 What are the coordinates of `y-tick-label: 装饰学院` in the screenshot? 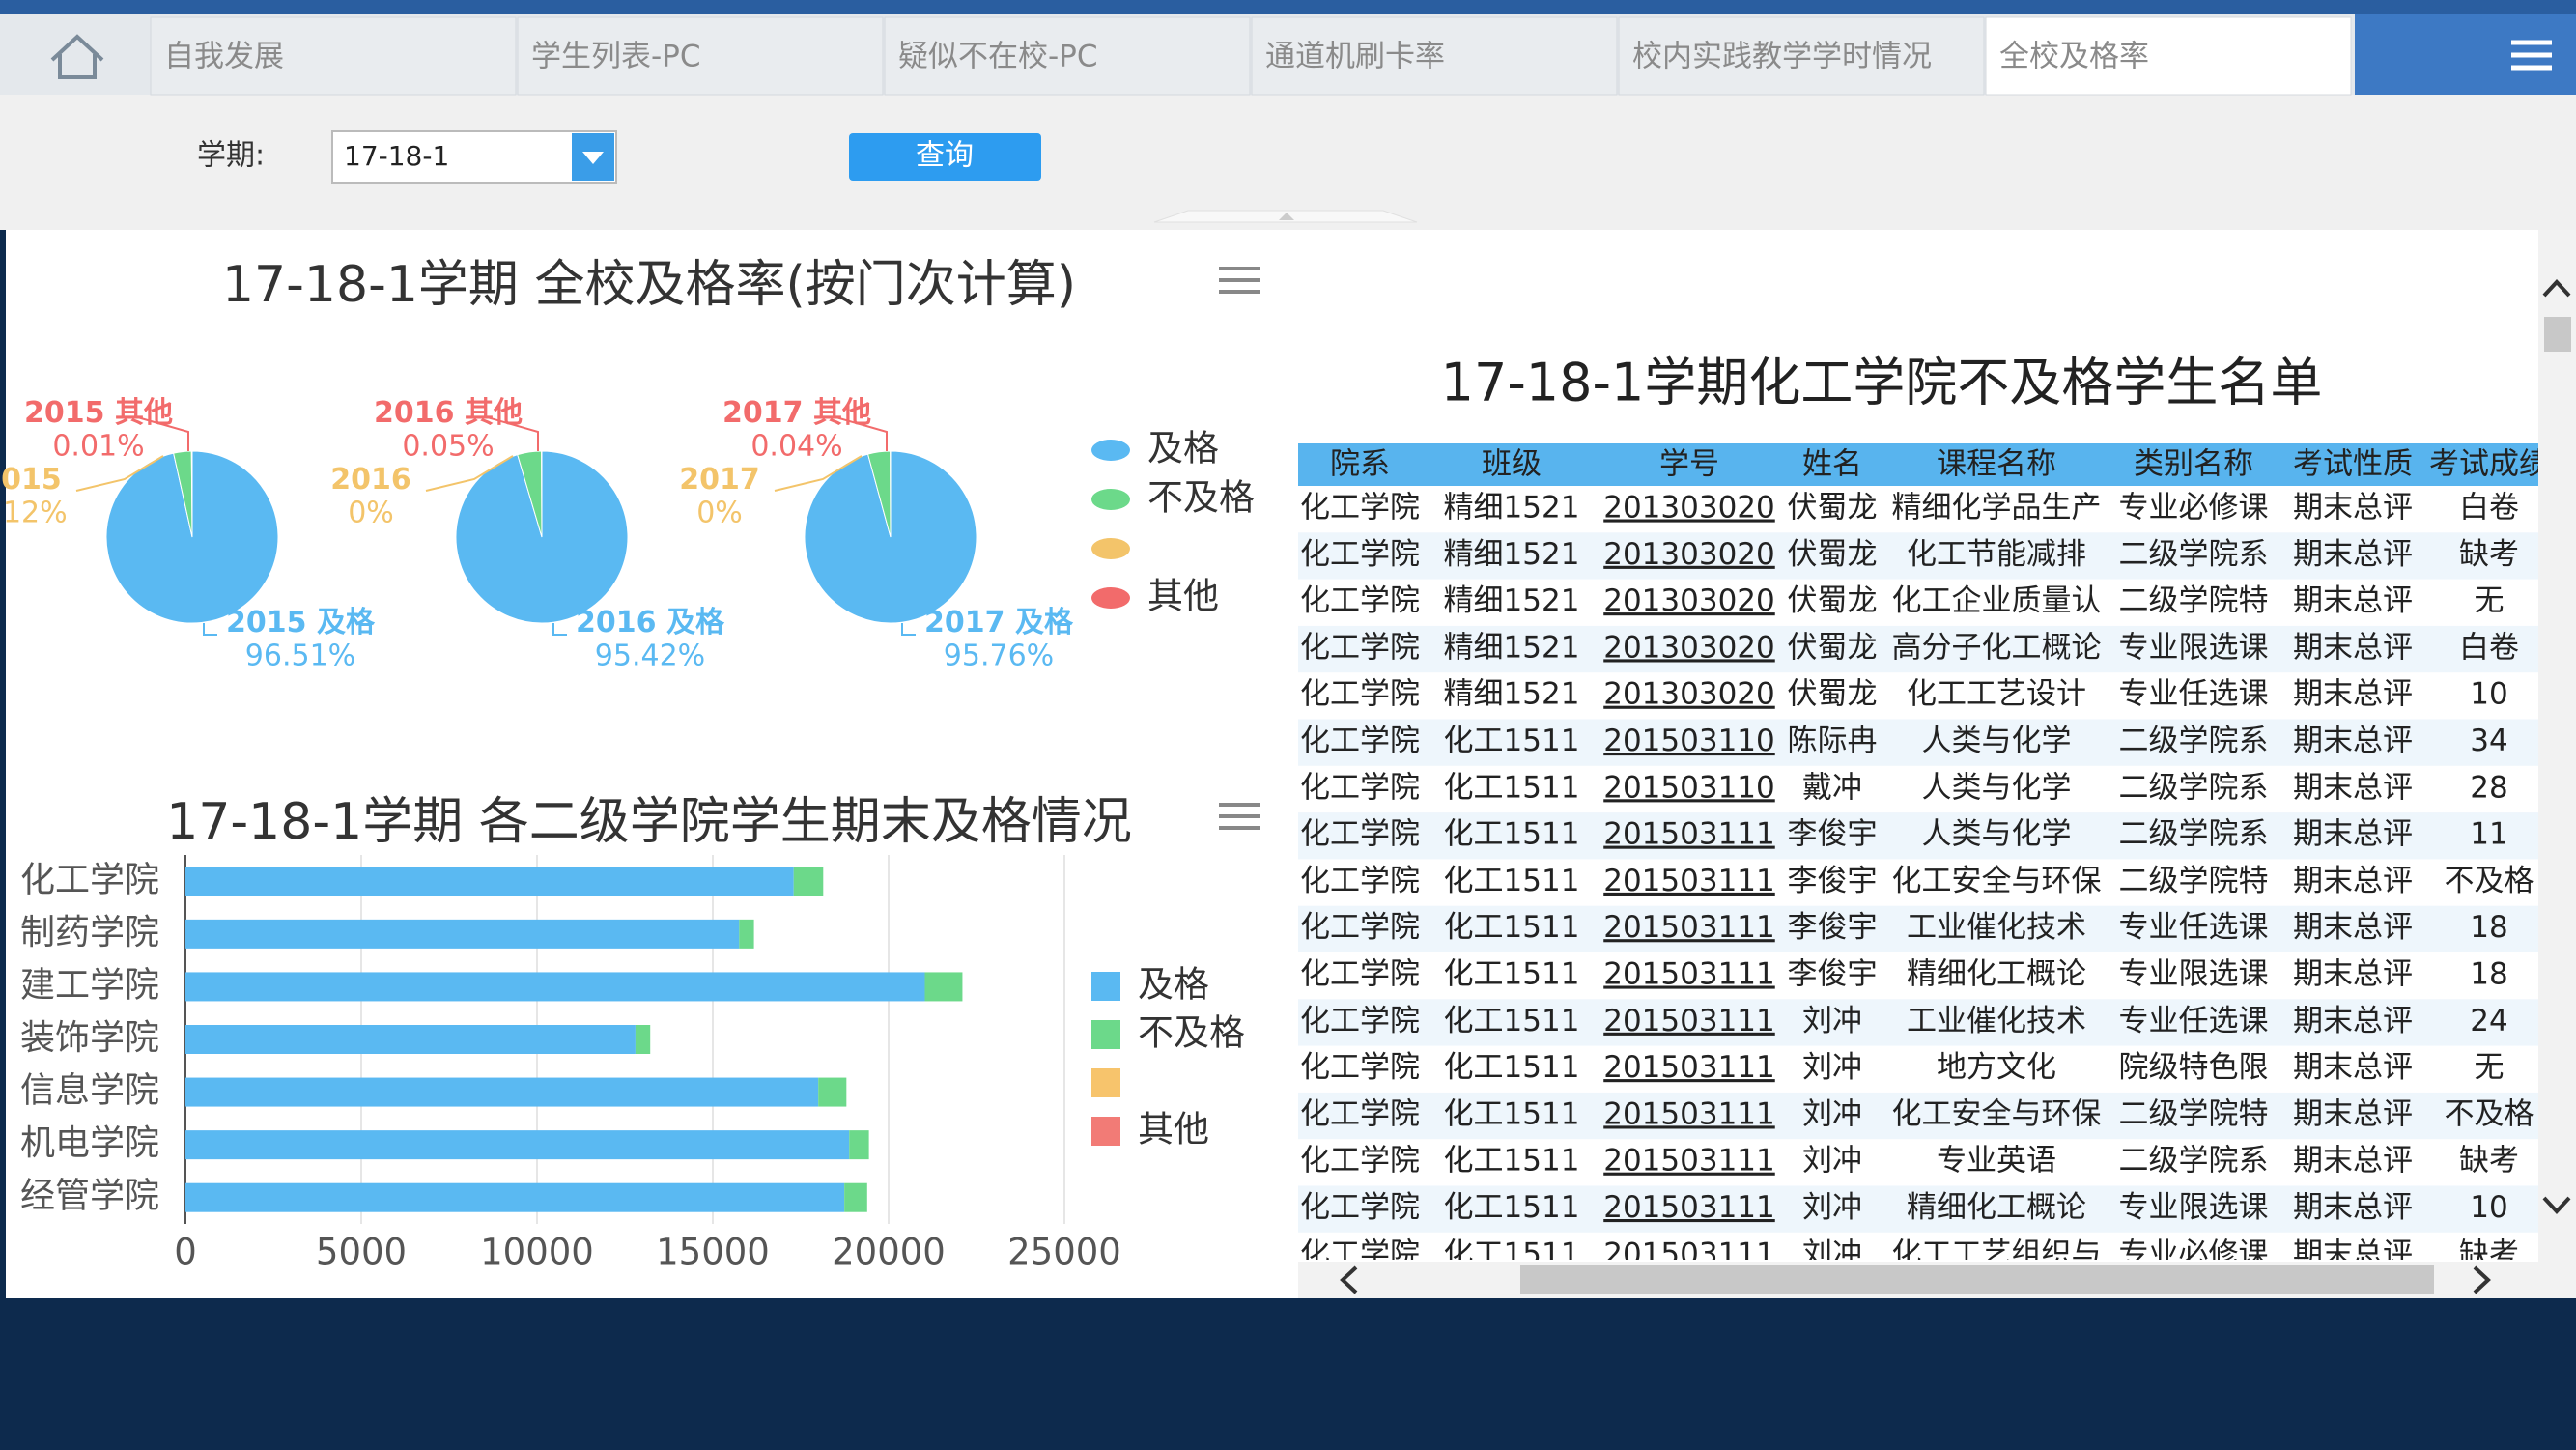 It's located at (89, 1038).